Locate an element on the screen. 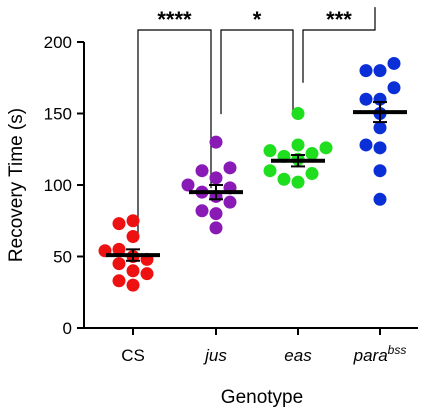  significance-label: **** is located at coordinates (174, 19).